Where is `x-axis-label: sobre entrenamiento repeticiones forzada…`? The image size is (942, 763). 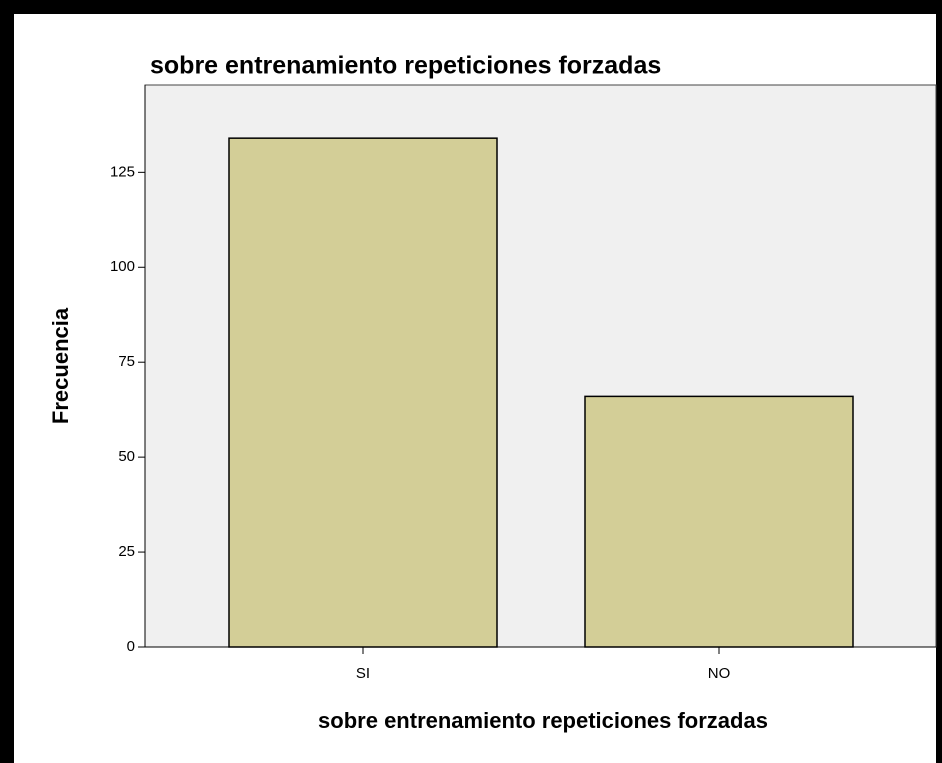
x-axis-label: sobre entrenamiento repeticiones forzada… is located at coordinates (543, 720).